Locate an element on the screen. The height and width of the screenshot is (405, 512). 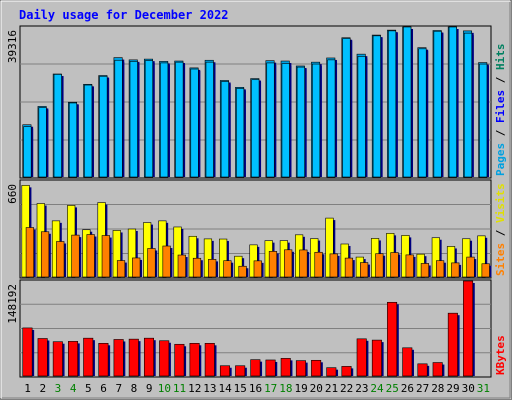
series-axis-label-part: Hits is located at coordinates (500, 57).